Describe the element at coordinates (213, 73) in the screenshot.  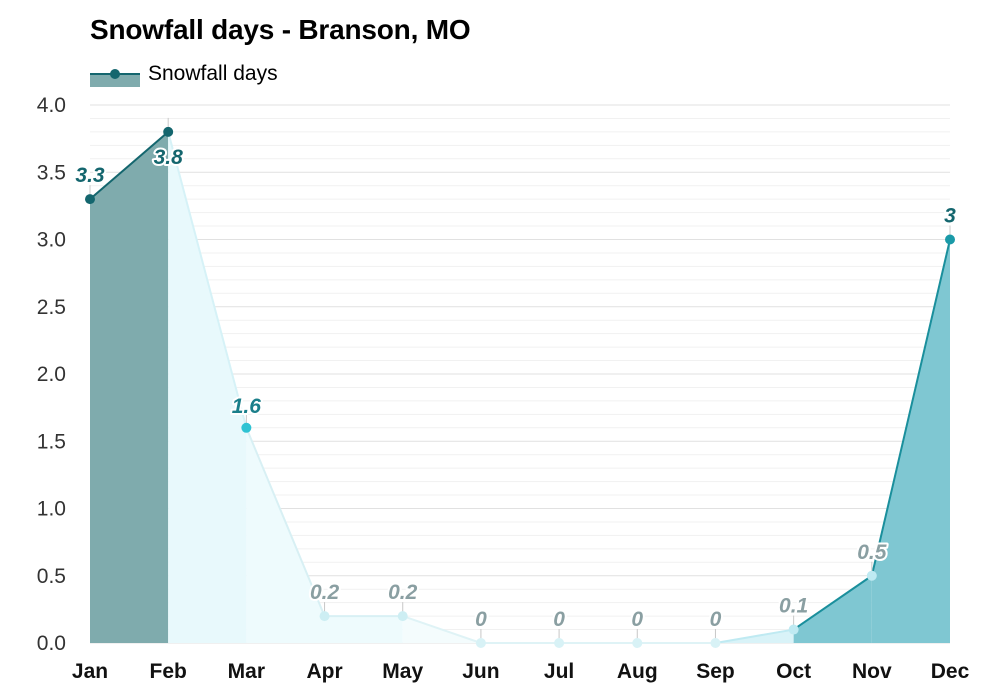
I see `legend-label: Snowfall days` at that location.